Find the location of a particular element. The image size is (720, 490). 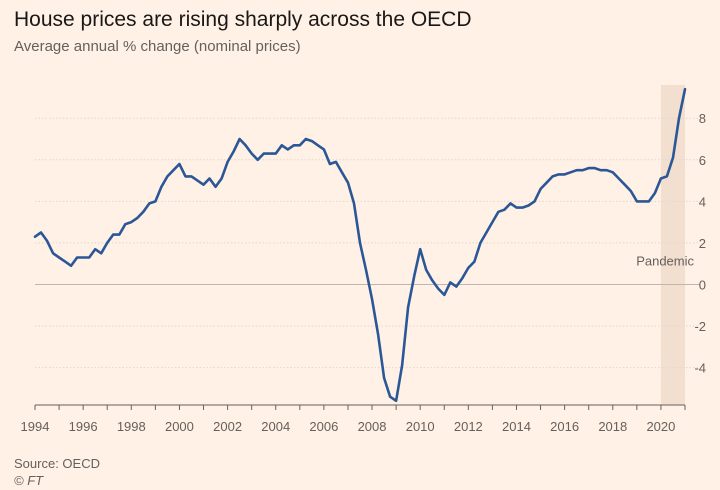

x-tick-label: 1998 is located at coordinates (131, 426).